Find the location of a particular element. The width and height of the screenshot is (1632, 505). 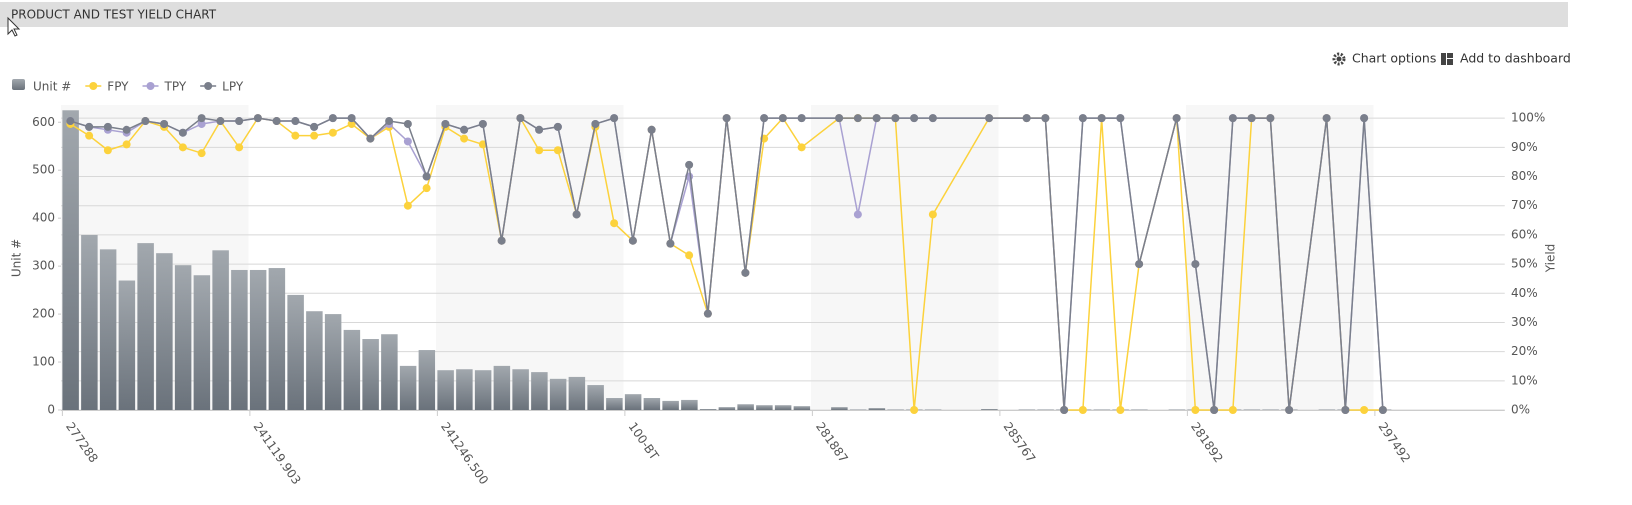

y2-axis-title: Yield is located at coordinates (1551, 259).